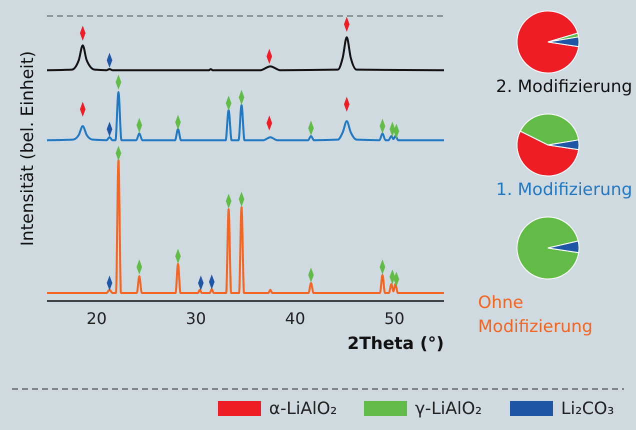  I want to click on x-tick-label: 20, so click(96, 318).